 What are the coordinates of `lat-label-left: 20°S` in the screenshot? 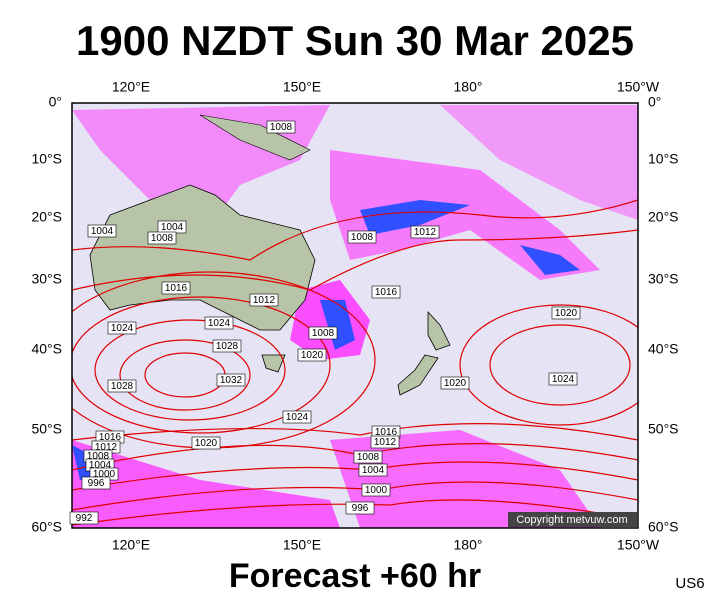 It's located at (46, 217).